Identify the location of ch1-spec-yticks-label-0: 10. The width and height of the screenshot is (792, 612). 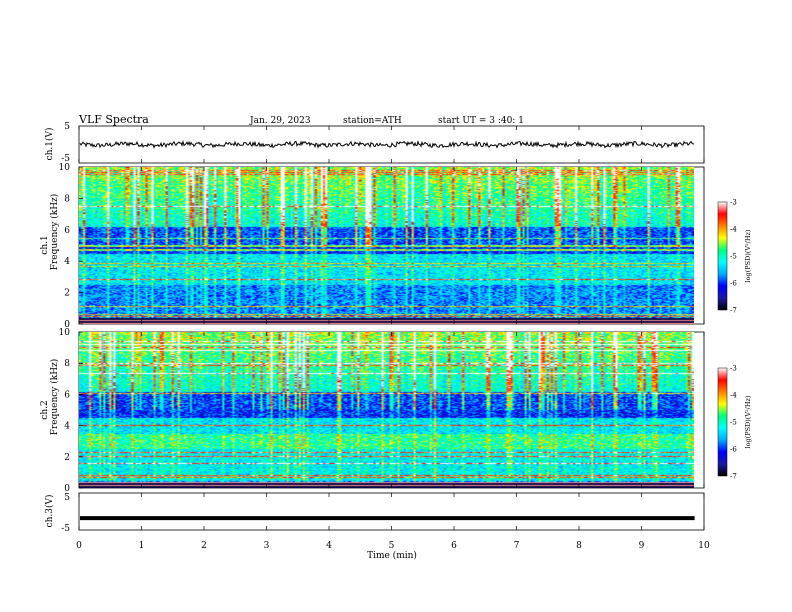
(65, 168).